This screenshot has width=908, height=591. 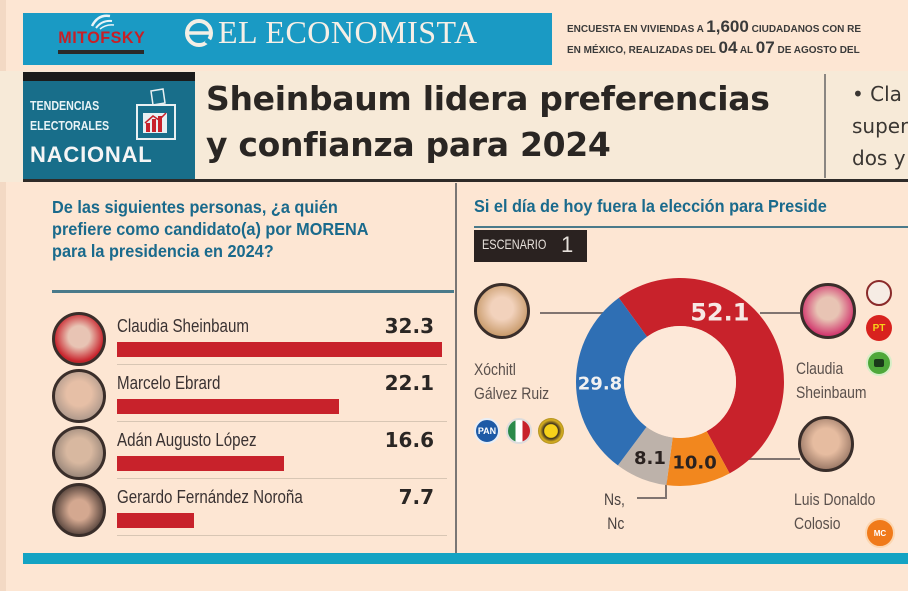 I want to click on headline-line-2: y confianza para 2024, so click(x=408, y=144).